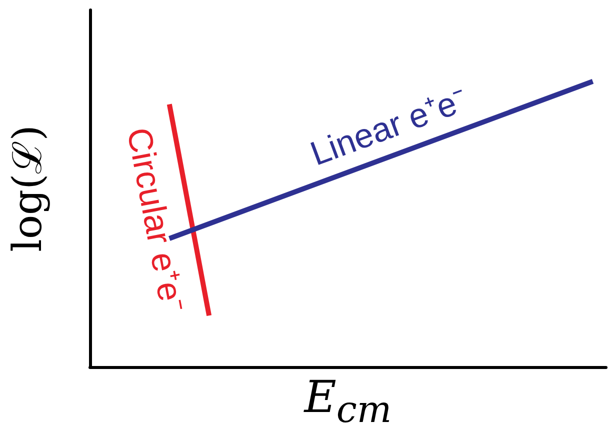 This screenshot has height=445, width=616. Describe the element at coordinates (155, 220) in the screenshot. I see `text: Circular e⁺e⁻` at that location.